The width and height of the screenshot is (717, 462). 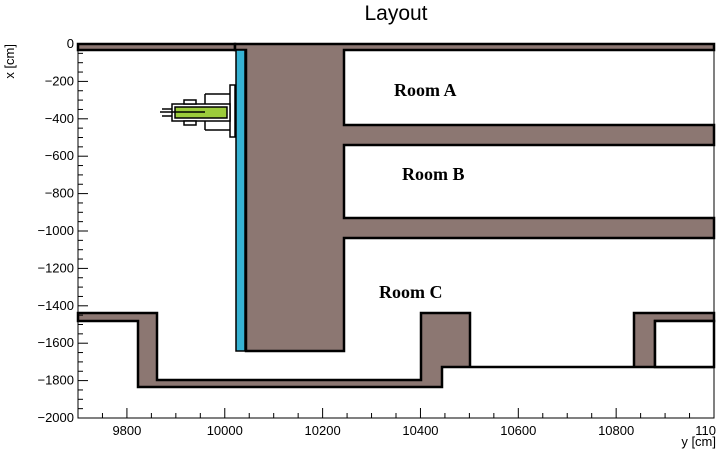 What do you see at coordinates (323, 430) in the screenshot?
I see `x-tick-label: 10200` at bounding box center [323, 430].